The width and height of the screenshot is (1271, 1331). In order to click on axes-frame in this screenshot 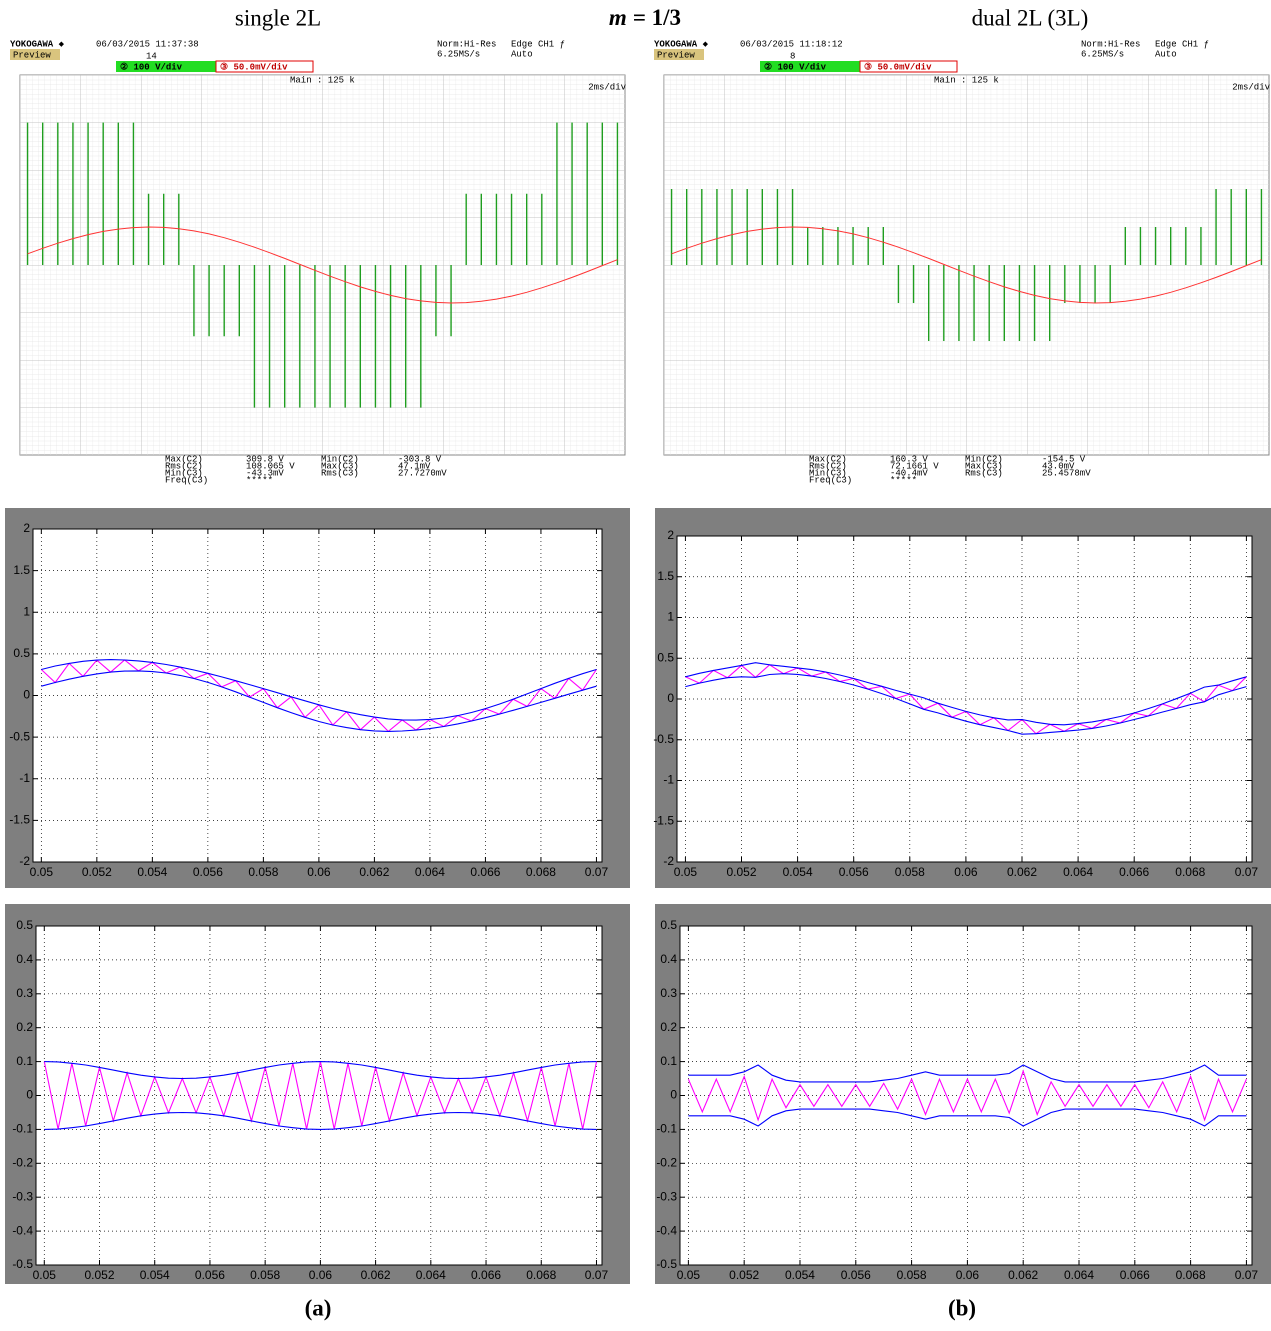, I will do `click(319, 1095)`.